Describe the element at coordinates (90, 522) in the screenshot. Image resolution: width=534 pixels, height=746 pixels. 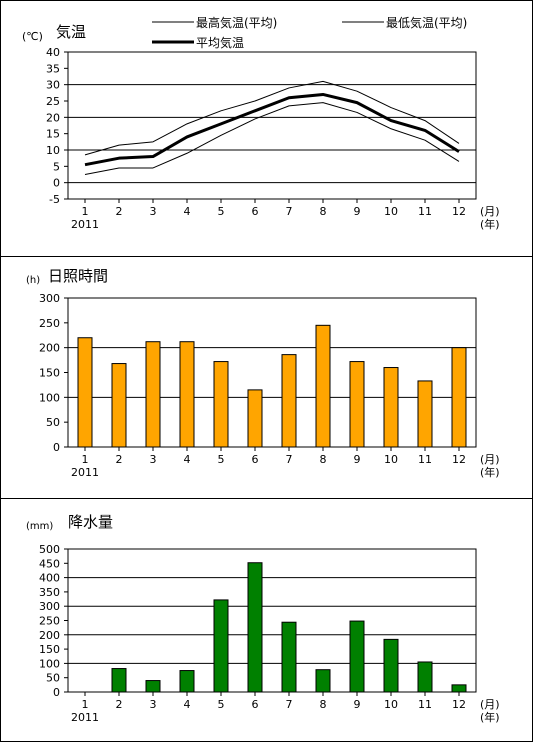
I see `precipitation-title: 降水量` at that location.